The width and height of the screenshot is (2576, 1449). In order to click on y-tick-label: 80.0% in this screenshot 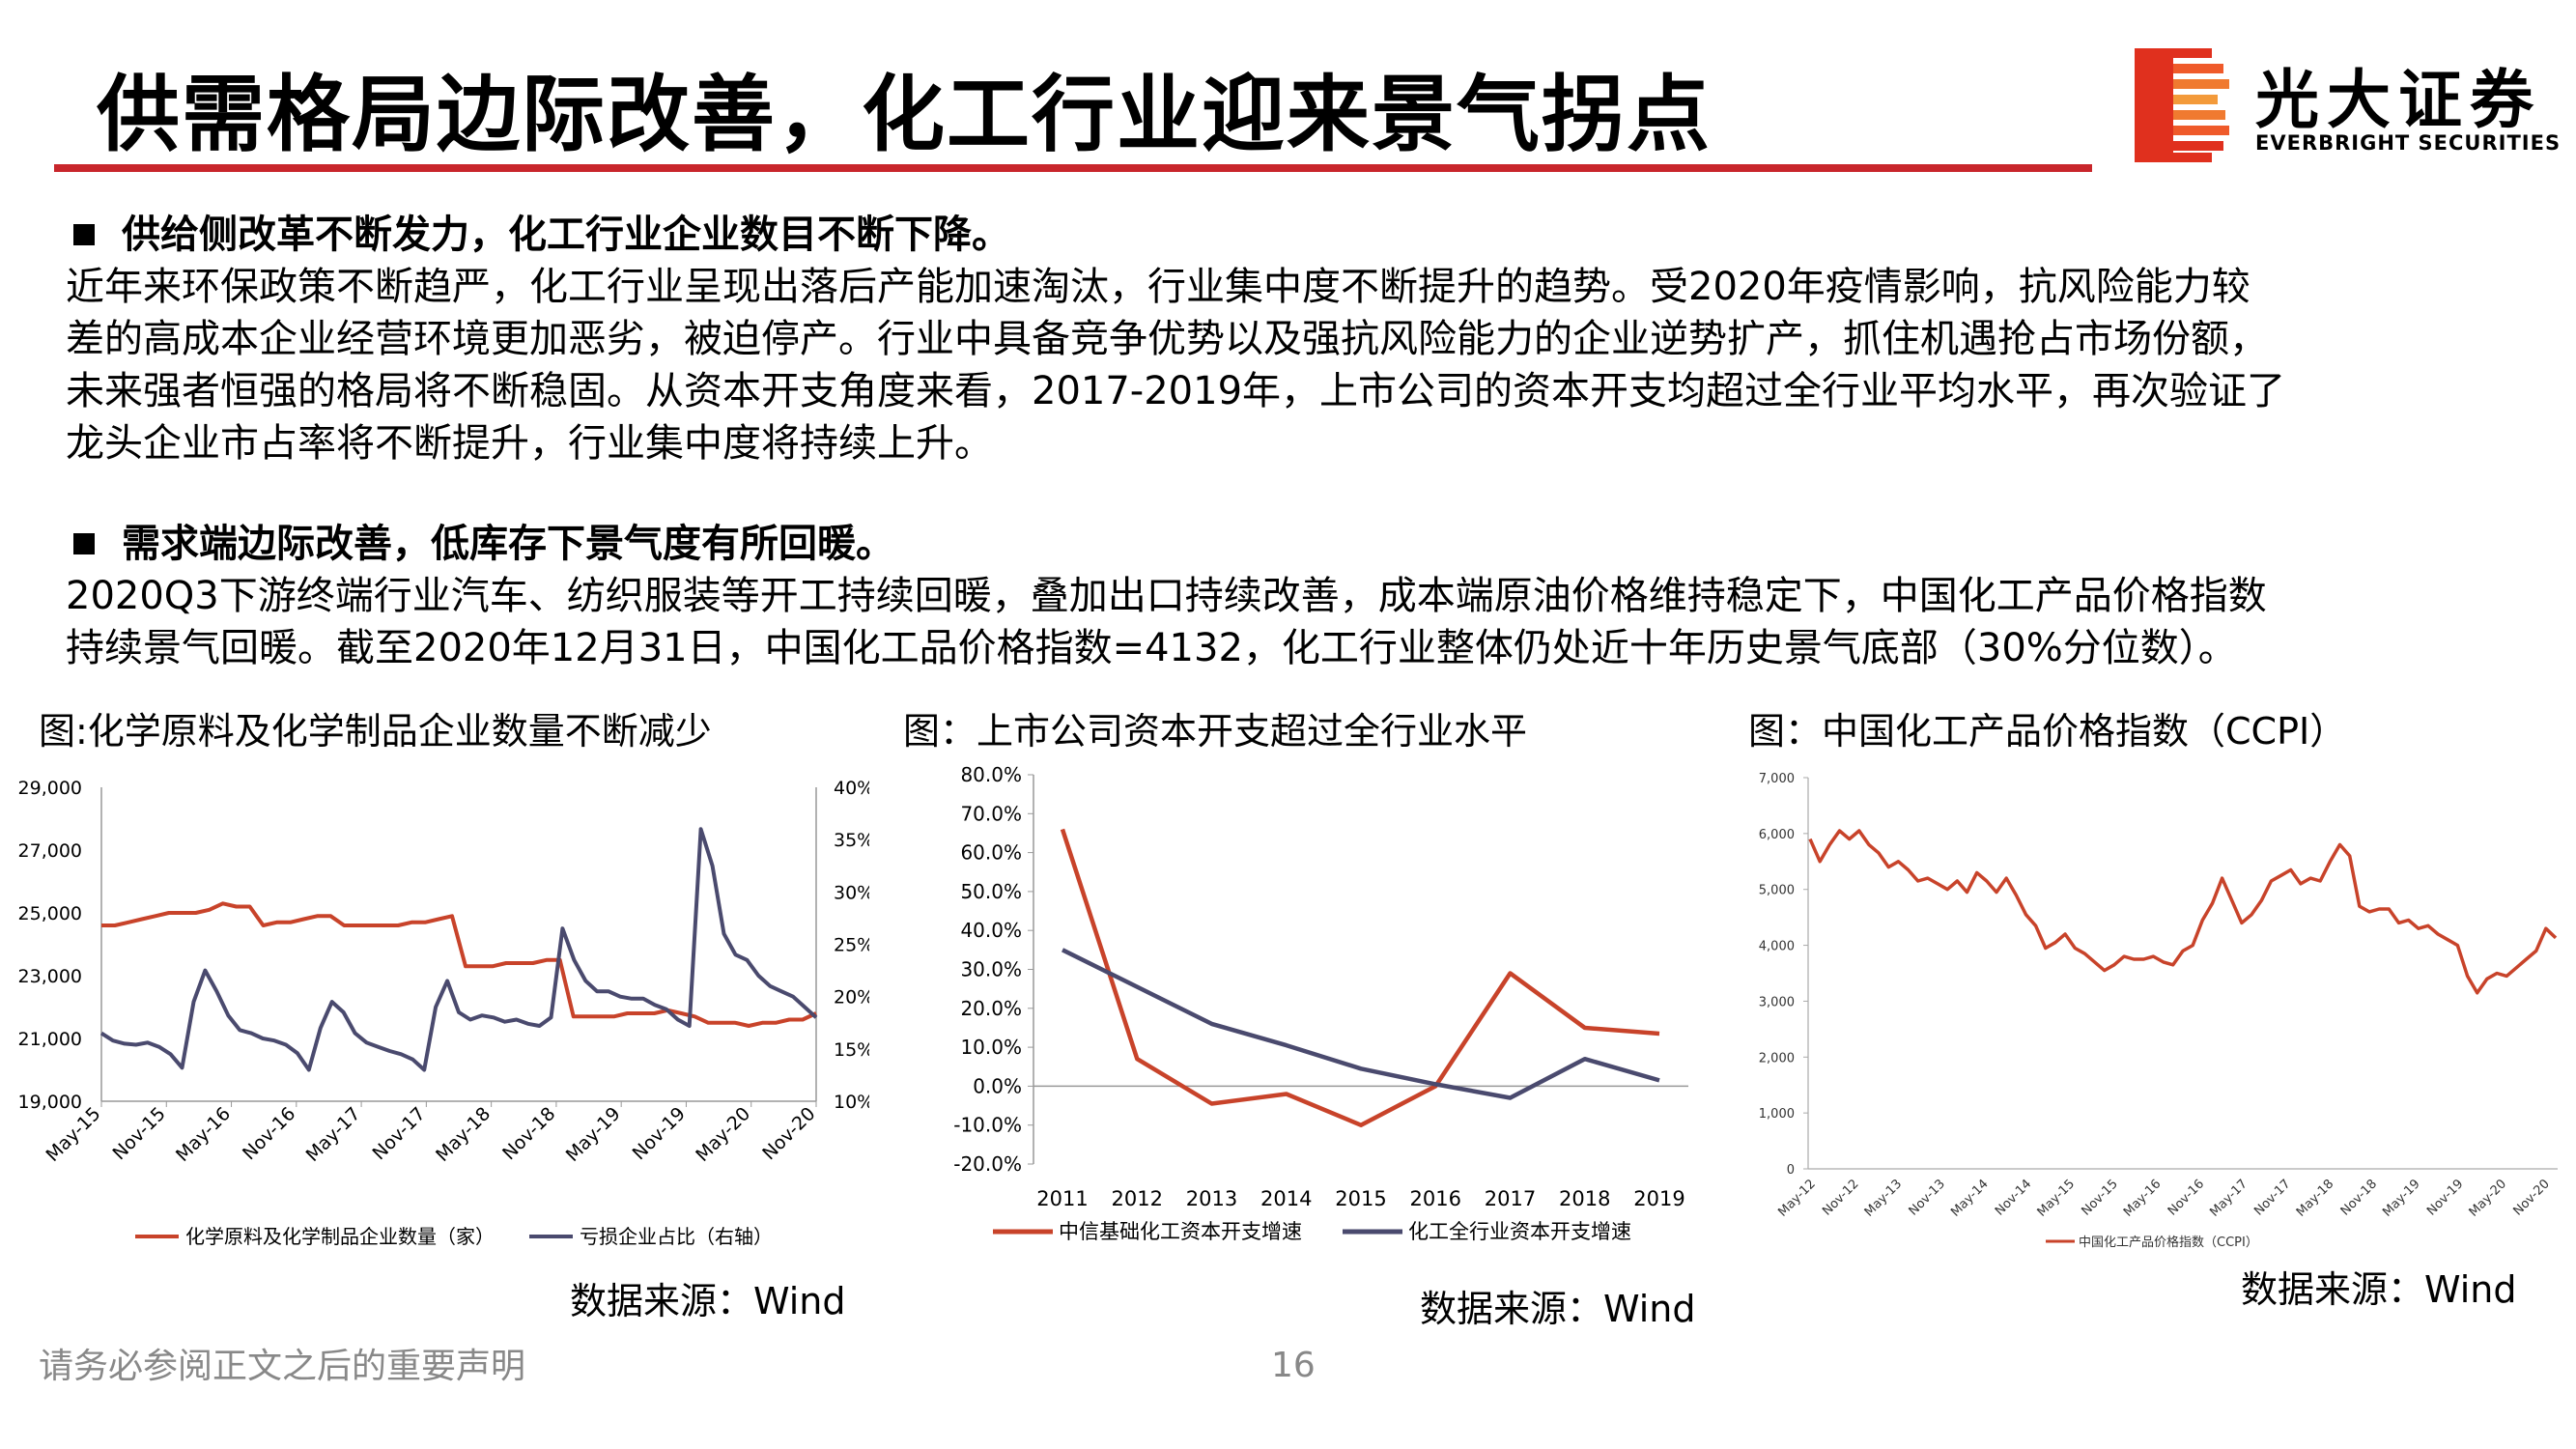, I will do `click(991, 774)`.